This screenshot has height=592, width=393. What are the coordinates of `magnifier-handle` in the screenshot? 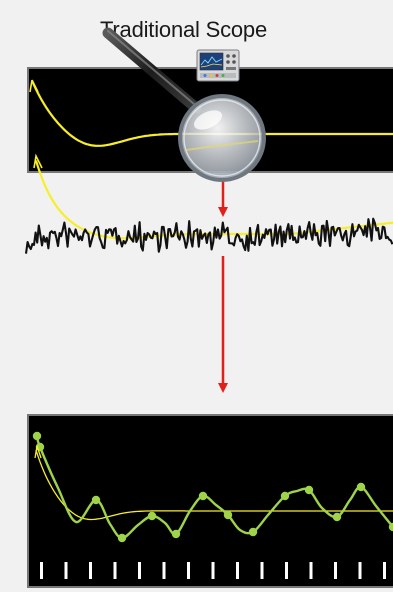 It's located at (152, 70).